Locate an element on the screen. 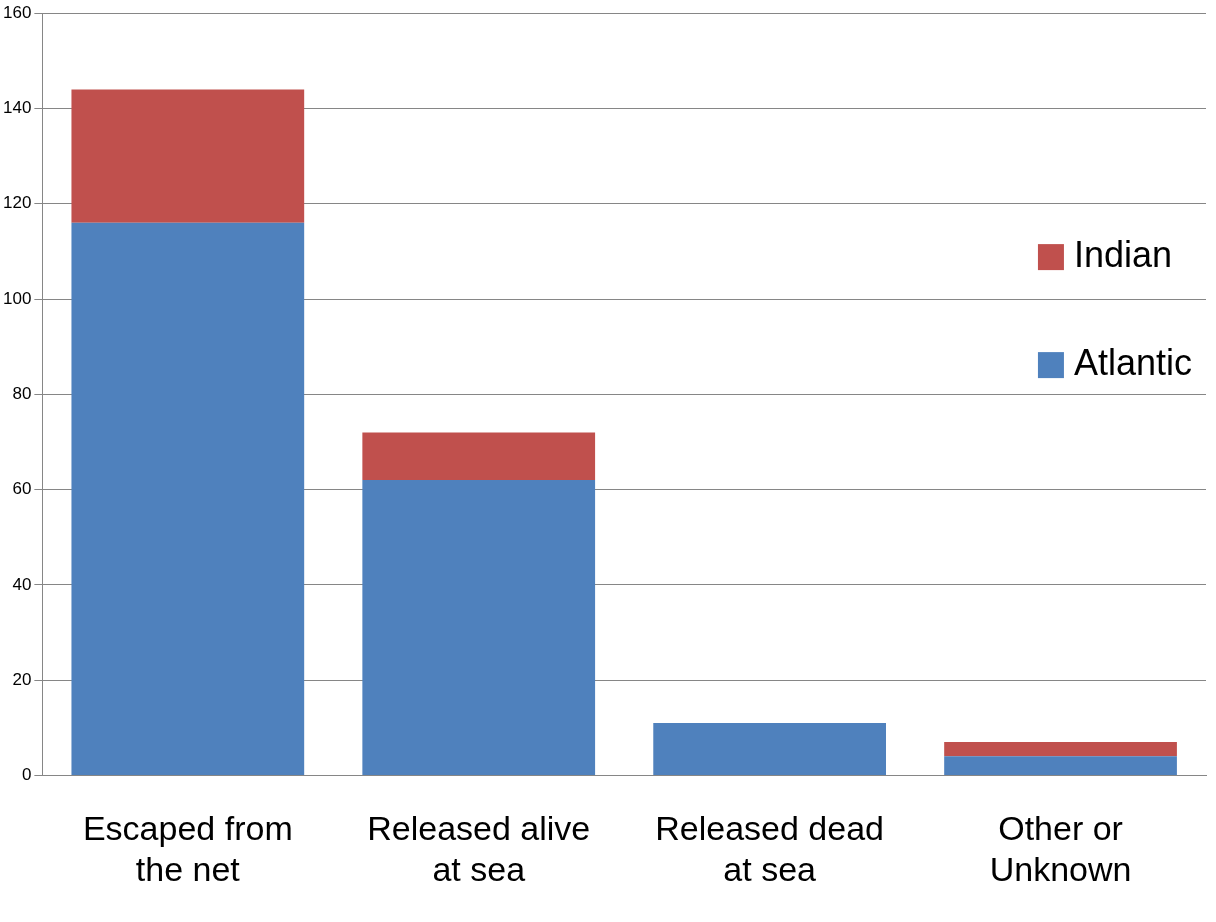  x-tick-label: Escaped from the net is located at coordinates (187, 848).